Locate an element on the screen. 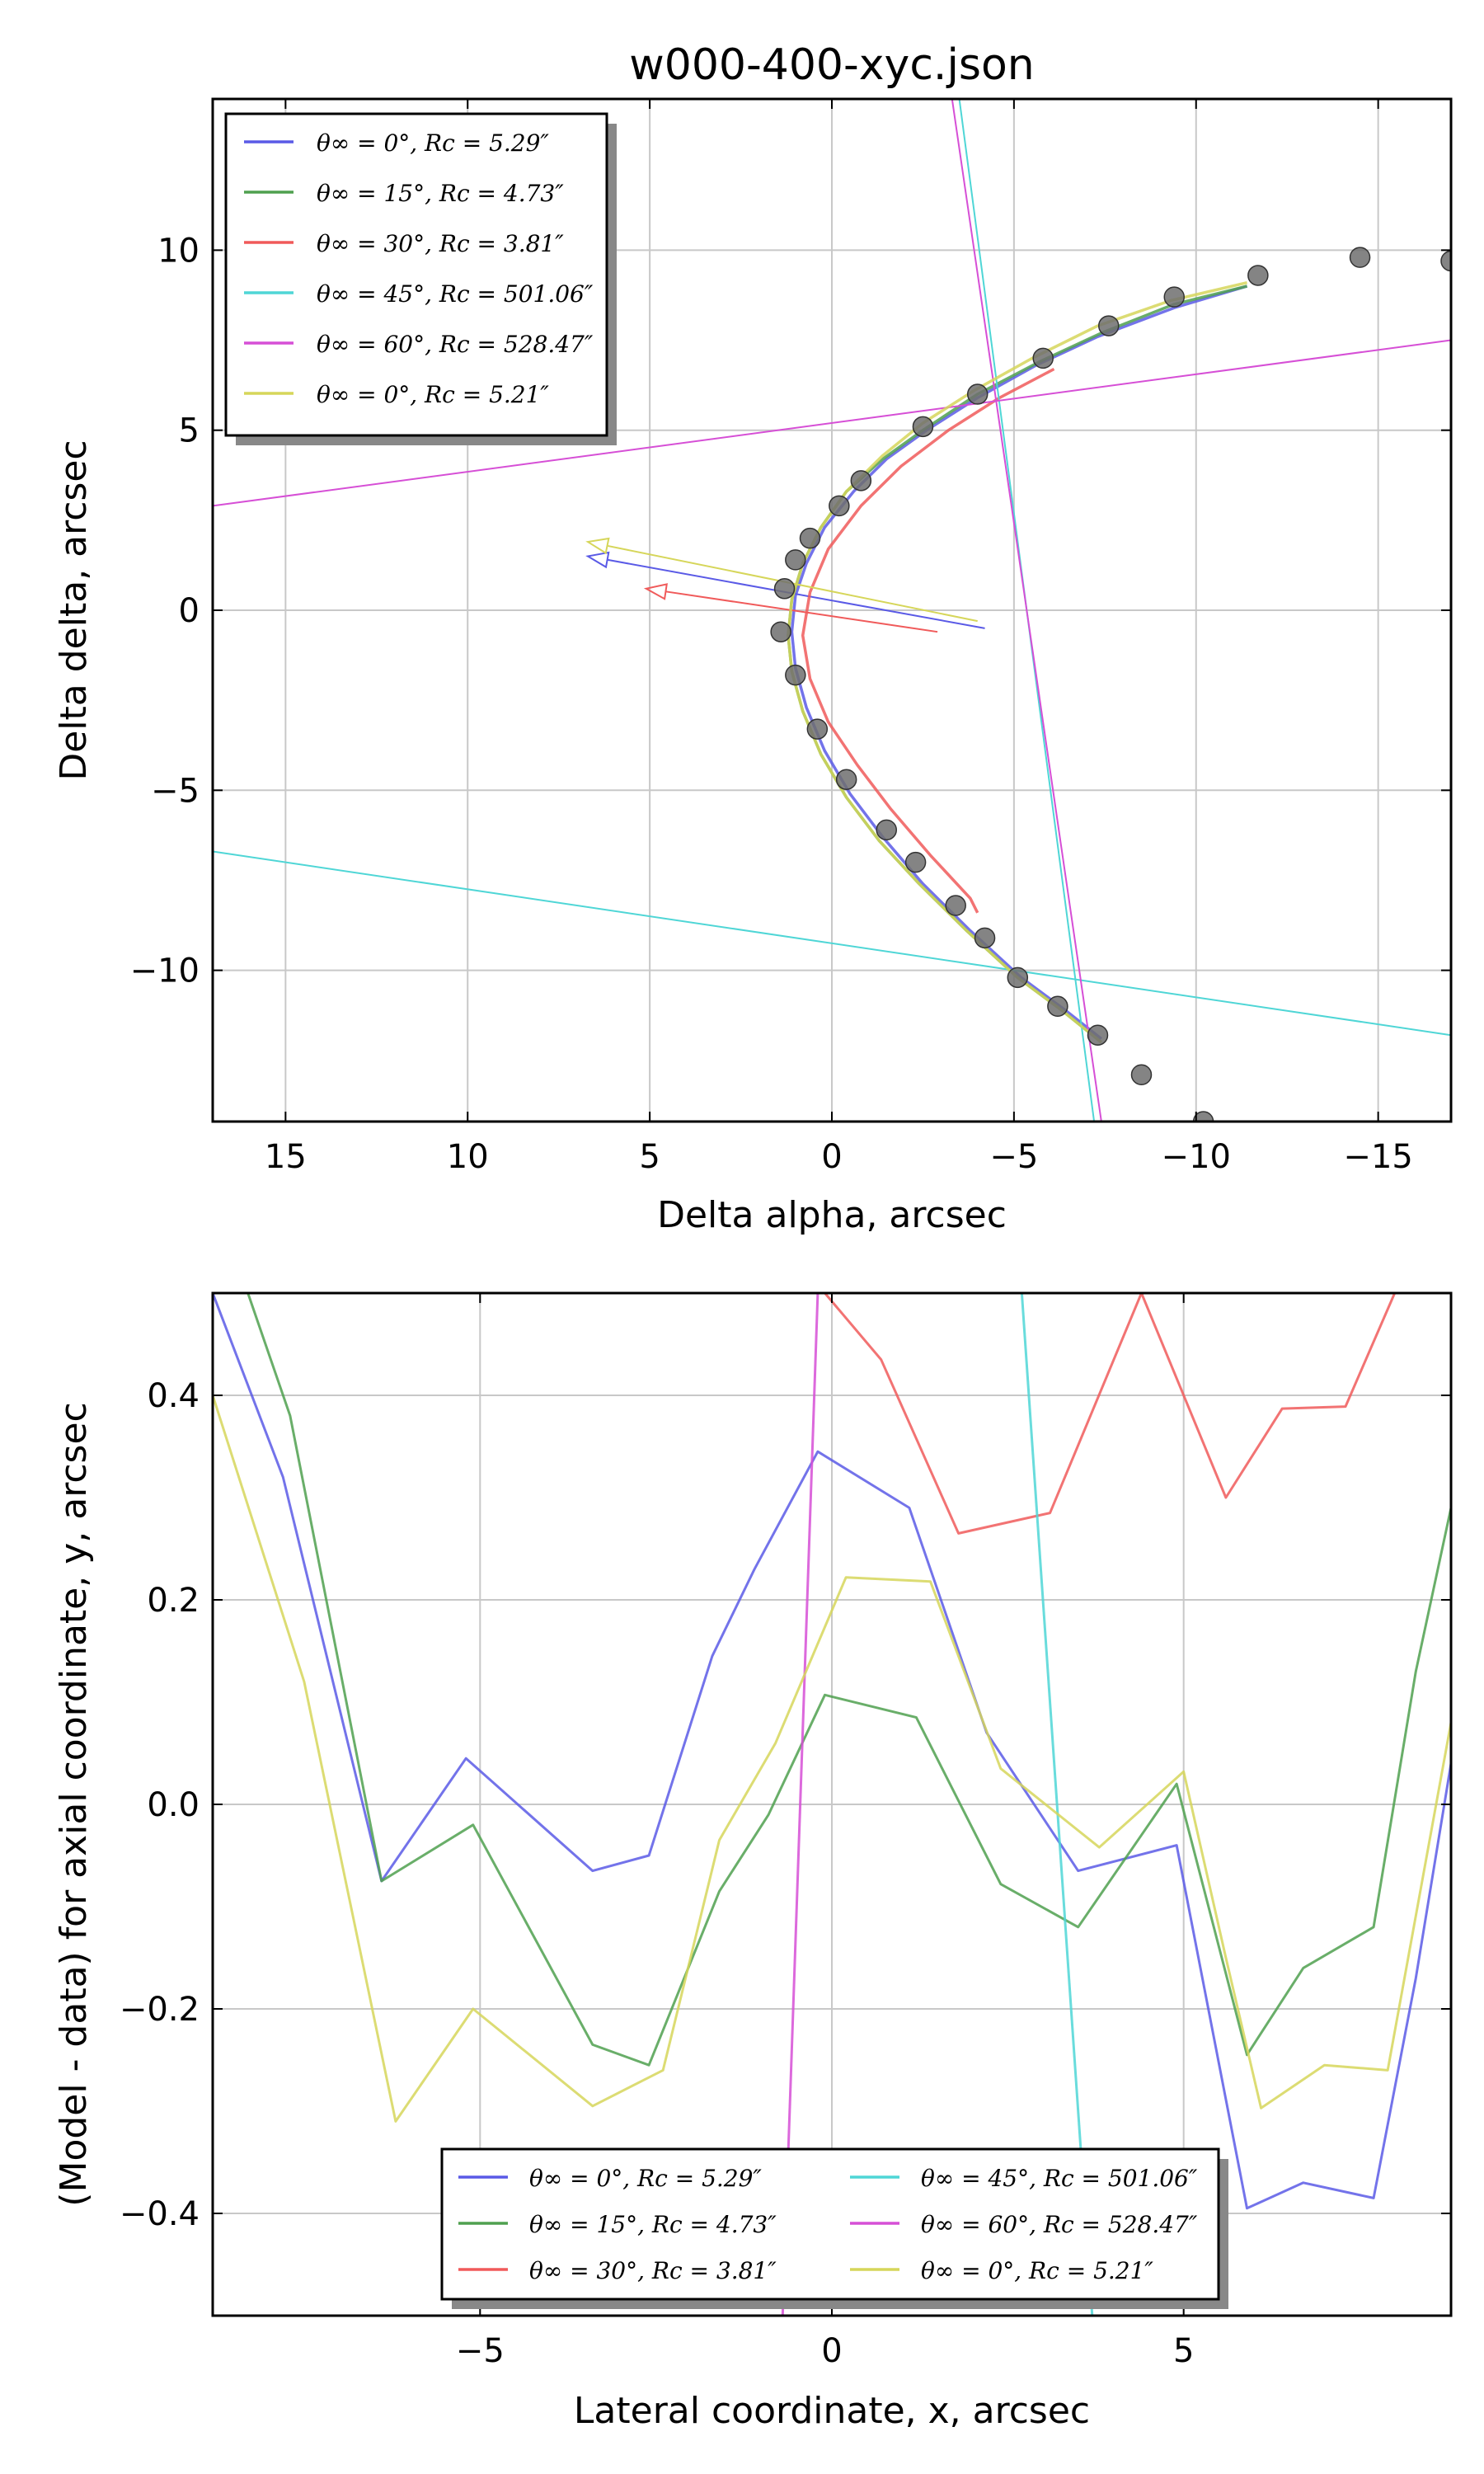  top-y-axis-label: Delta delta, arcsec is located at coordinates (74, 610).